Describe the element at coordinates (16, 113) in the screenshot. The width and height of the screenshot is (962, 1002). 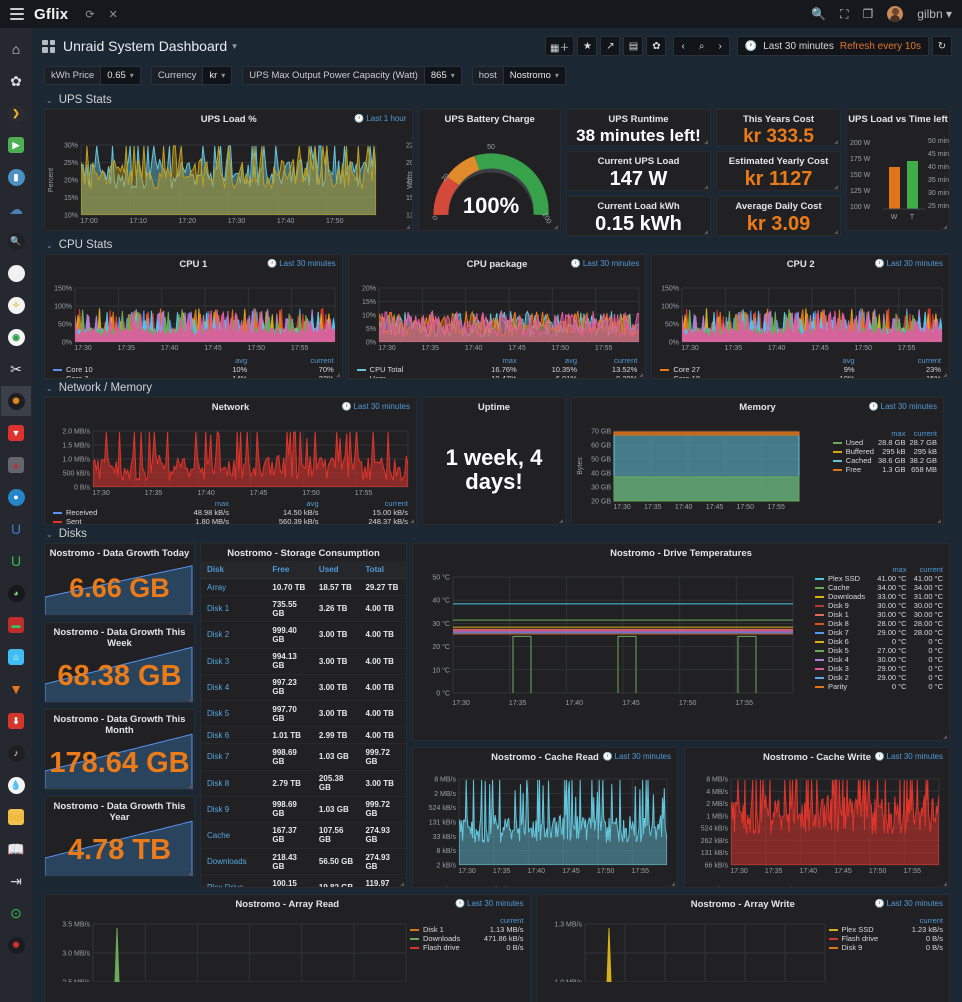
I see `sidebar-item-deluge: ❯` at that location.